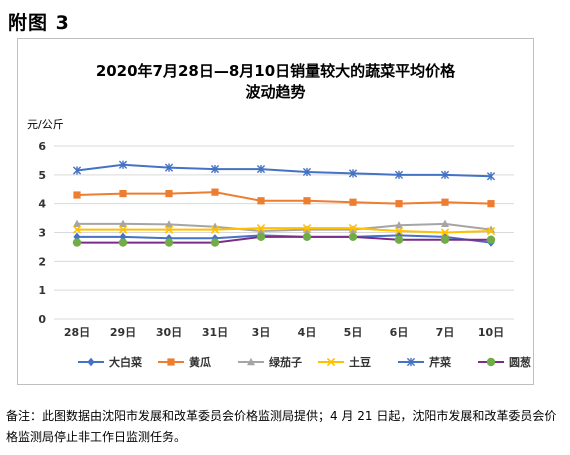  Describe the element at coordinates (42, 233) in the screenshot. I see `y-tick-label: 3` at that location.